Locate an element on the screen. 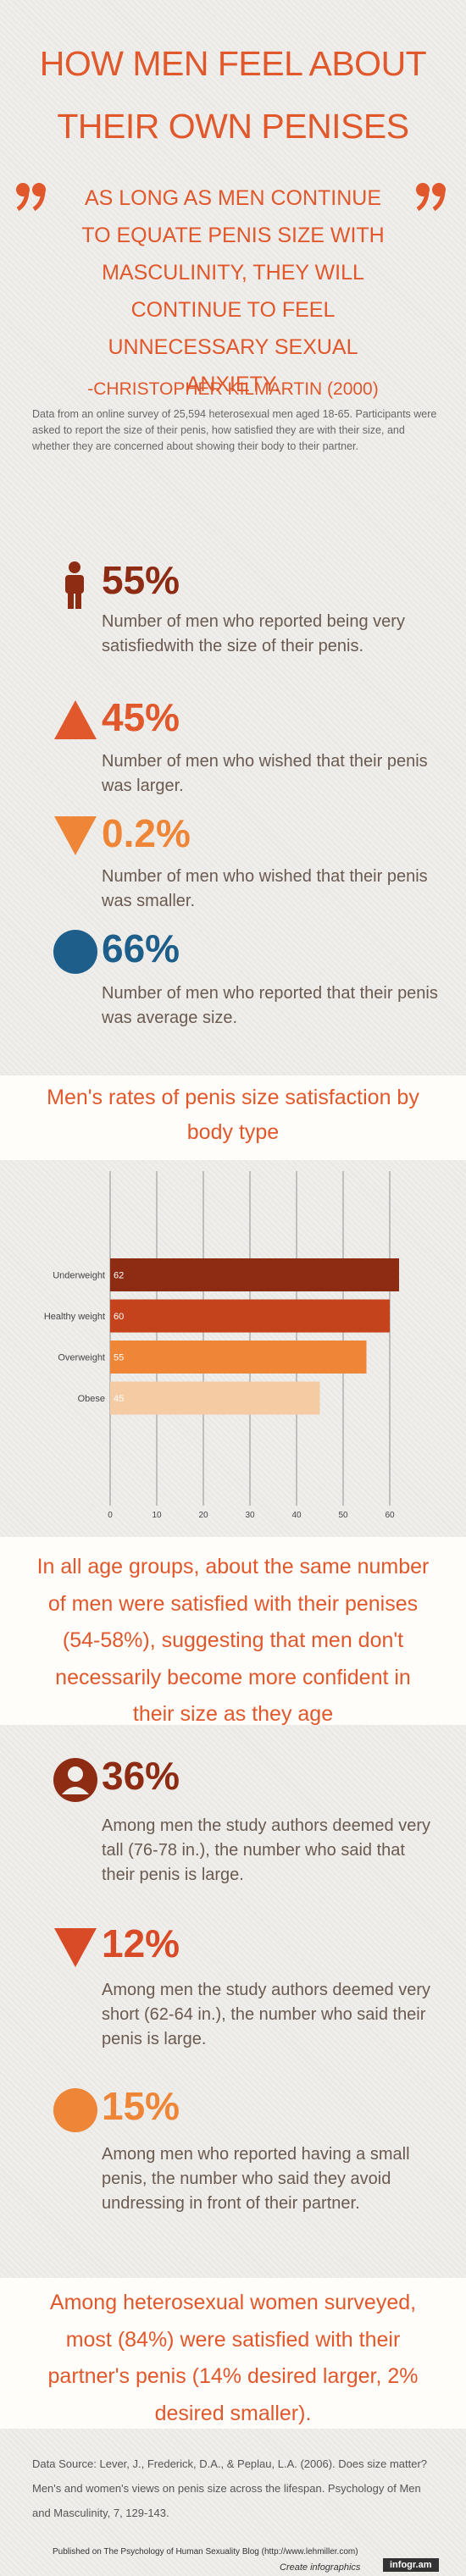 Image resolution: width=466 pixels, height=2576 pixels. category-label: Underweight is located at coordinates (79, 1276).